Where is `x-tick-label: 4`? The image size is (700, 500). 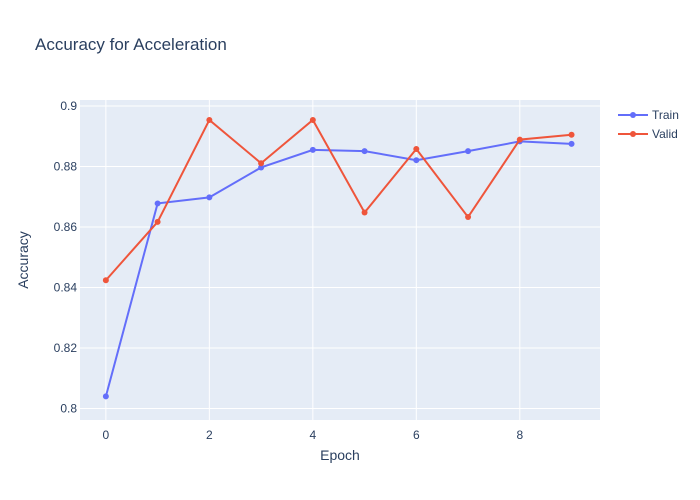
x-tick-label: 4 is located at coordinates (312, 435).